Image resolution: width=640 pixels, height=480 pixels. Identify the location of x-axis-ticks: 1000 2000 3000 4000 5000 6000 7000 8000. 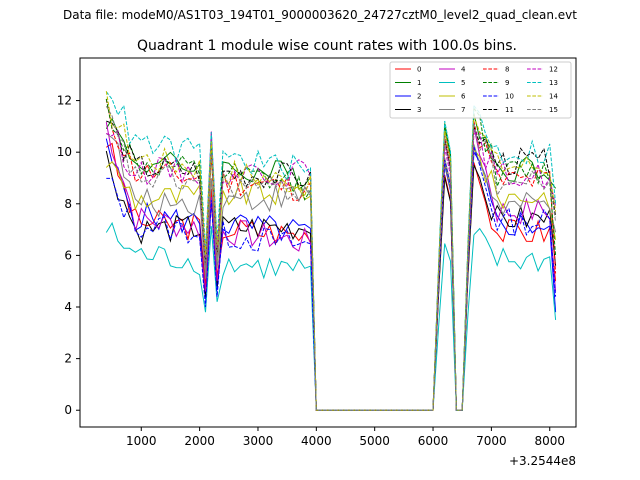
(345, 437).